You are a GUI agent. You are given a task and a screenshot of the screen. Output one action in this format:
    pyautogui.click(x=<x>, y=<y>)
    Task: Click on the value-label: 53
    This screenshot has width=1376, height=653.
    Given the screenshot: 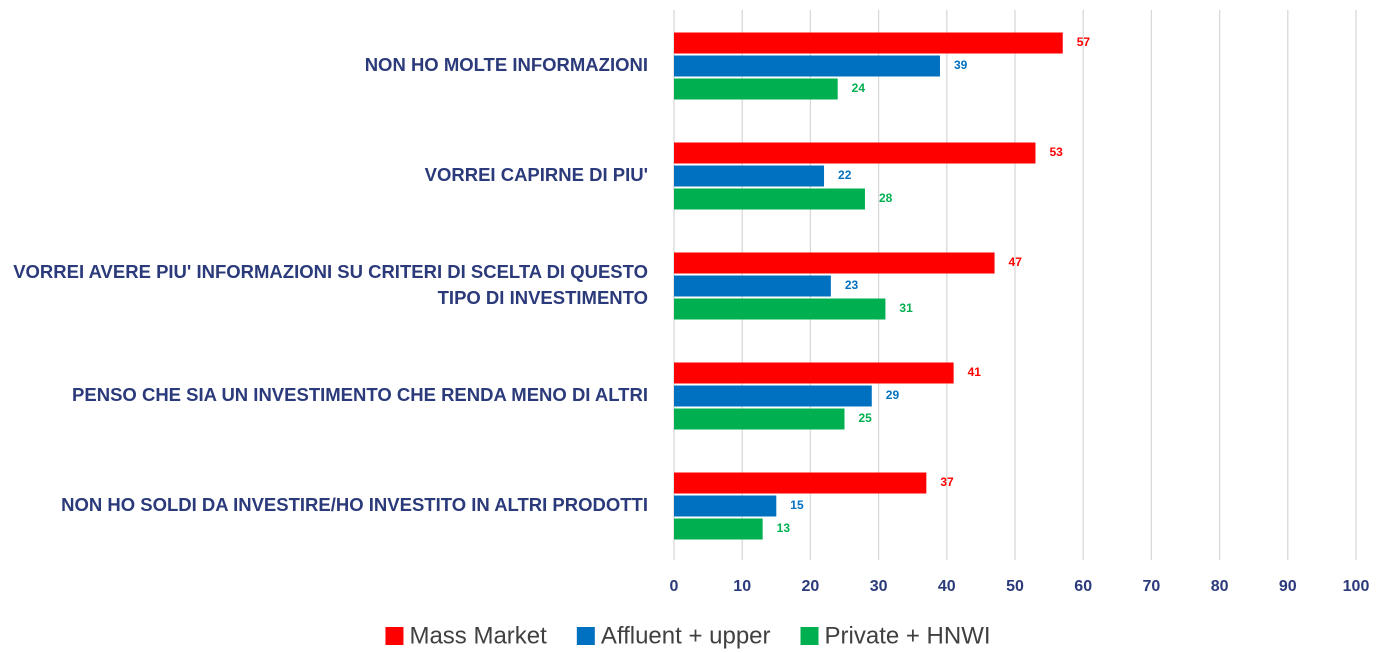 What is the action you would take?
    pyautogui.click(x=1056, y=152)
    